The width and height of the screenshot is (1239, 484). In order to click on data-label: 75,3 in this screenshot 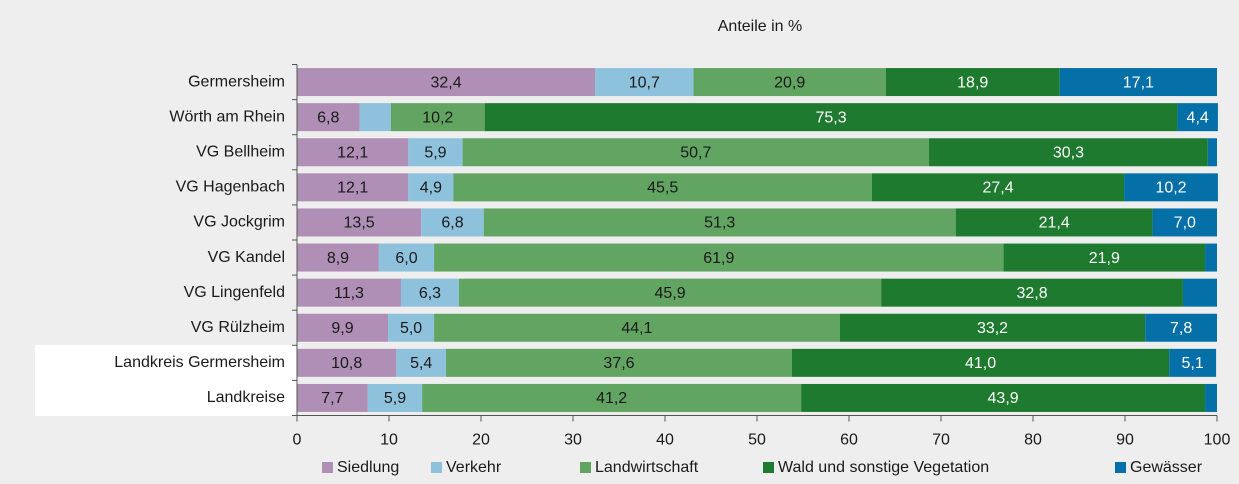, I will do `click(830, 117)`.